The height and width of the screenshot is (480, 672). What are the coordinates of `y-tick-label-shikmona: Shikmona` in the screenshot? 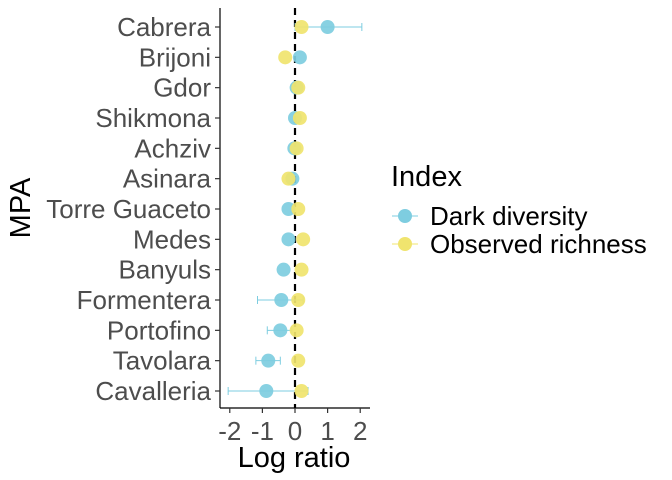 It's located at (153, 118).